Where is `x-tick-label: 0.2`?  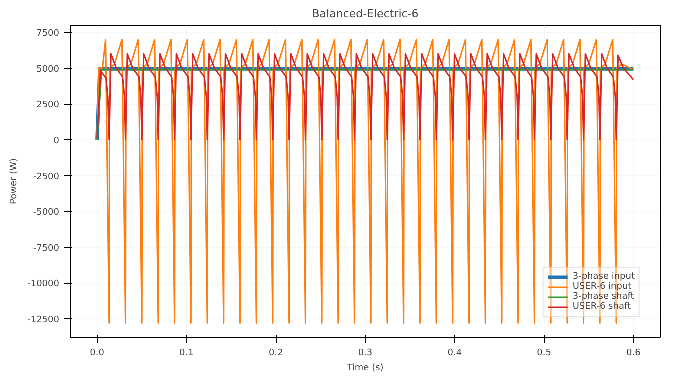
x-tick-label: 0.2 is located at coordinates (276, 353).